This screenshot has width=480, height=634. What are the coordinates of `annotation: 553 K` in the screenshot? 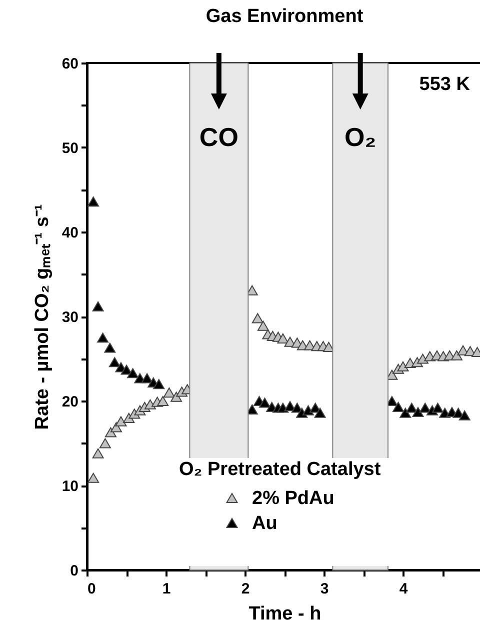 It's located at (444, 84).